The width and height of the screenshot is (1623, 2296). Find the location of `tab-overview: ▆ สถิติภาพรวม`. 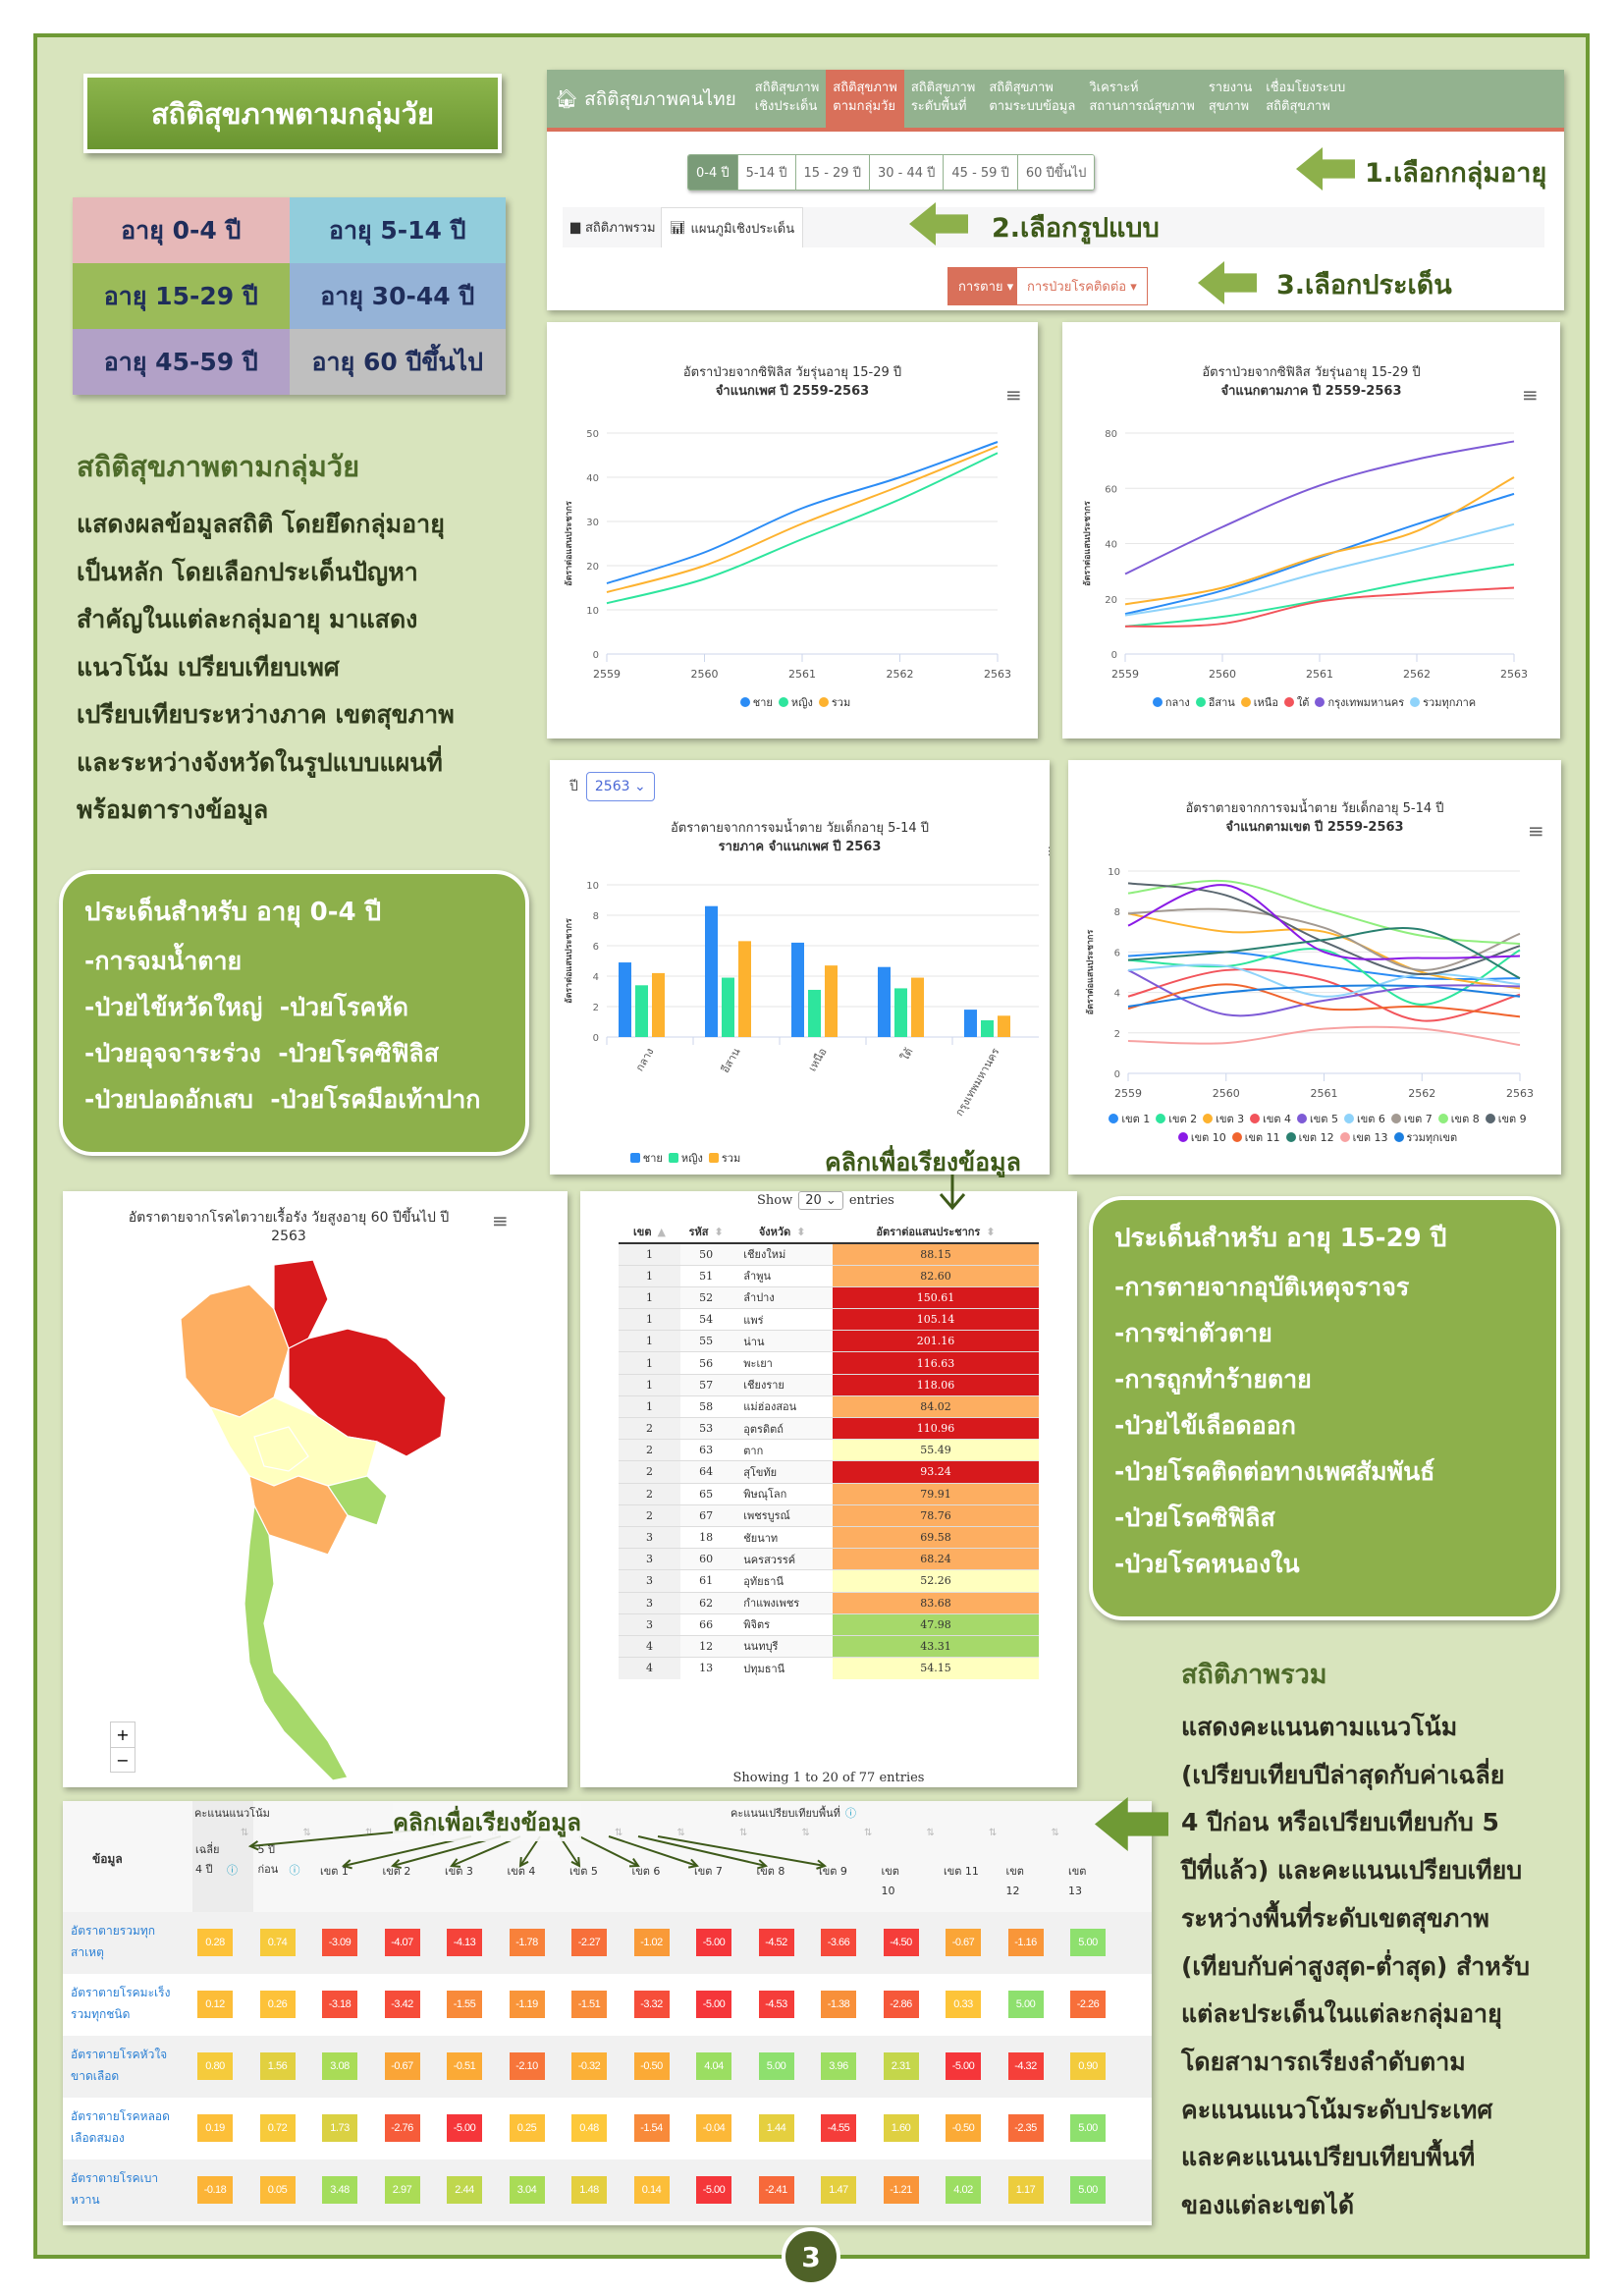

tab-overview: ▆ สถิติภาพรวม is located at coordinates (613, 227).